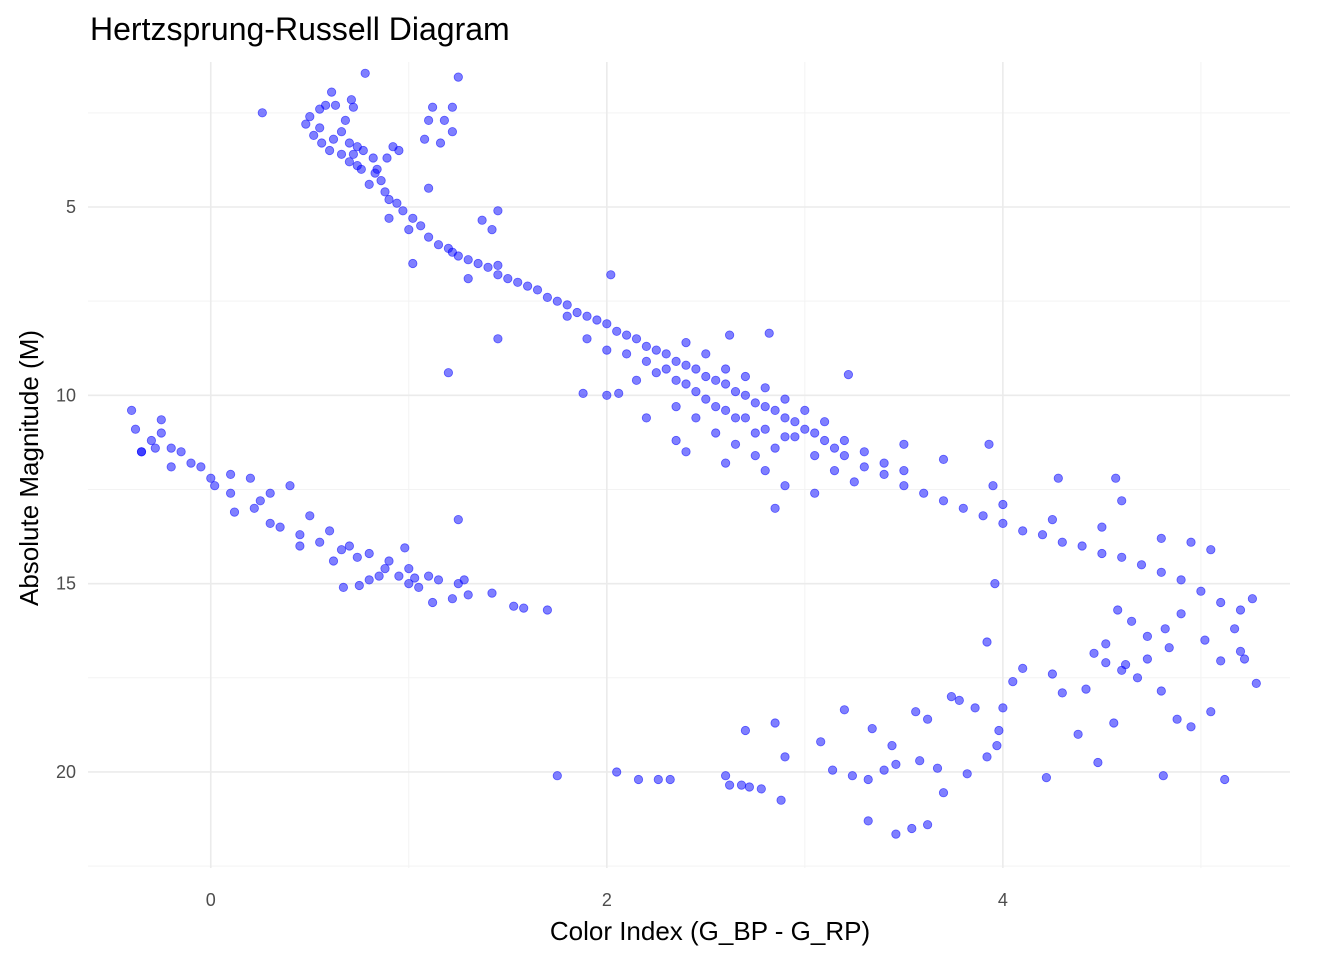  What do you see at coordinates (607, 900) in the screenshot?
I see `x-tick-label: 2` at bounding box center [607, 900].